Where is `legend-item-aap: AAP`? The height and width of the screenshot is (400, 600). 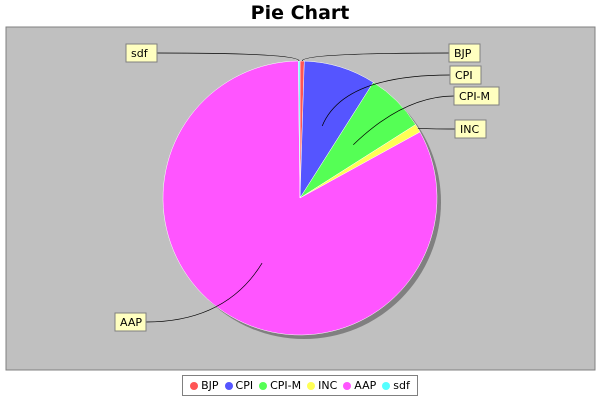
legend-item-aap: AAP is located at coordinates (359, 385).